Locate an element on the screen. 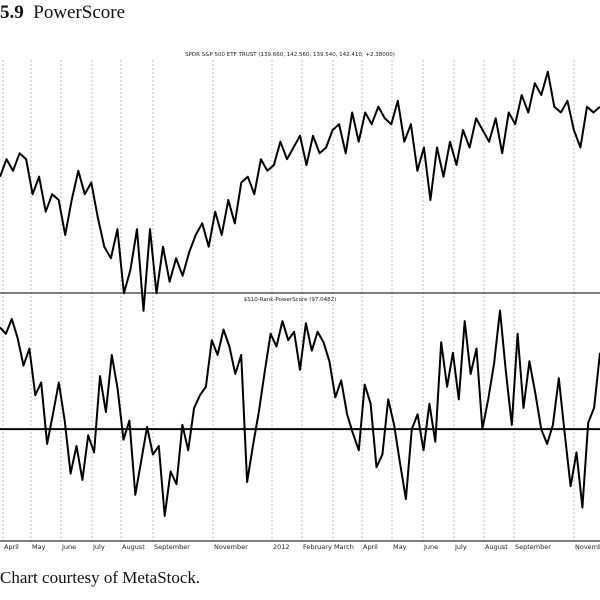 The width and height of the screenshot is (600, 600). figure-caption: Chart courtesy of MetaStock. is located at coordinates (100, 577).